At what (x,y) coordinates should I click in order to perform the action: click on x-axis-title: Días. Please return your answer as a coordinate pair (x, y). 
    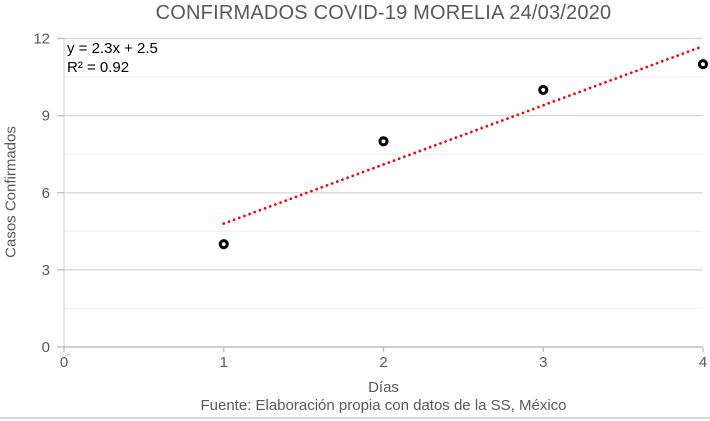
    Looking at the image, I should click on (383, 387).